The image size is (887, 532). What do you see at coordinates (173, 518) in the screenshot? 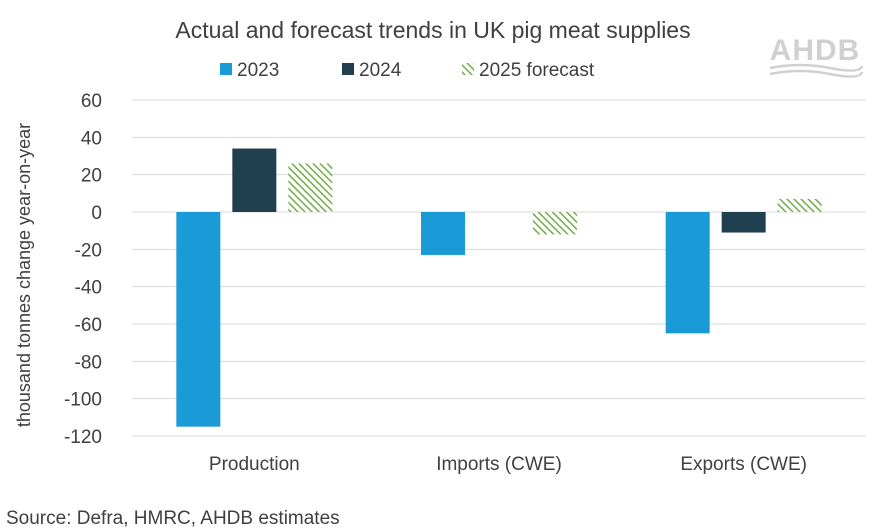
I see `source-note: Source: Defra, HMRC, AHDB estimates` at bounding box center [173, 518].